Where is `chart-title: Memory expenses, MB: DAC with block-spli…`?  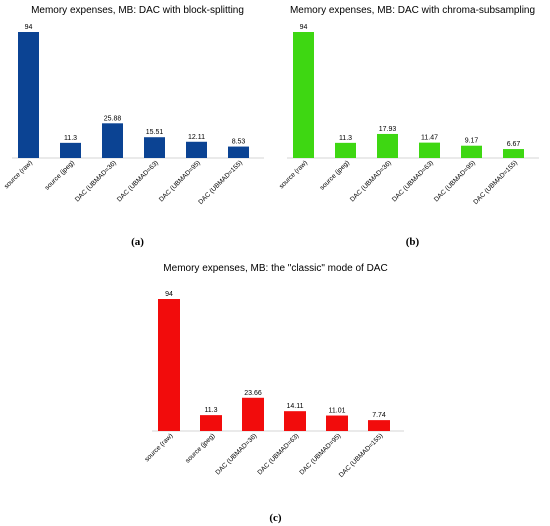 chart-title: Memory expenses, MB: DAC with block-spli… is located at coordinates (137, 10).